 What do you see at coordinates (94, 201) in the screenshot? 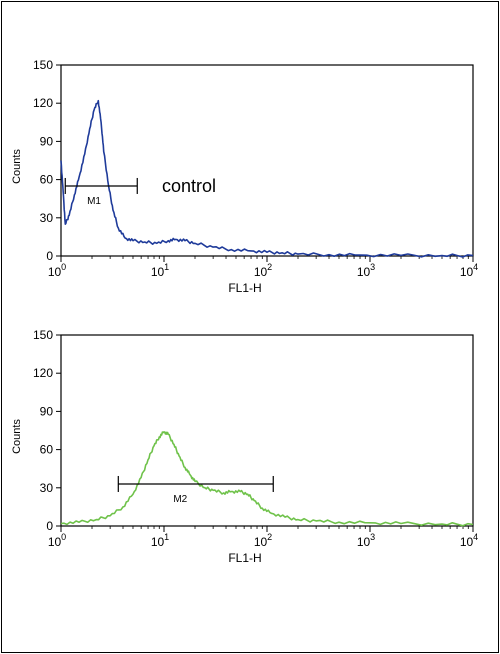
I see `gate-label: M1` at bounding box center [94, 201].